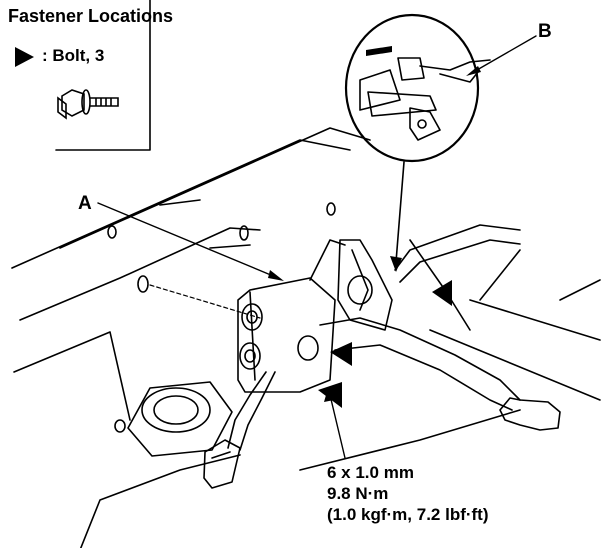 The width and height of the screenshot is (608, 548). Describe the element at coordinates (417, 88) in the screenshot. I see `detail-magnifier-circle` at that location.